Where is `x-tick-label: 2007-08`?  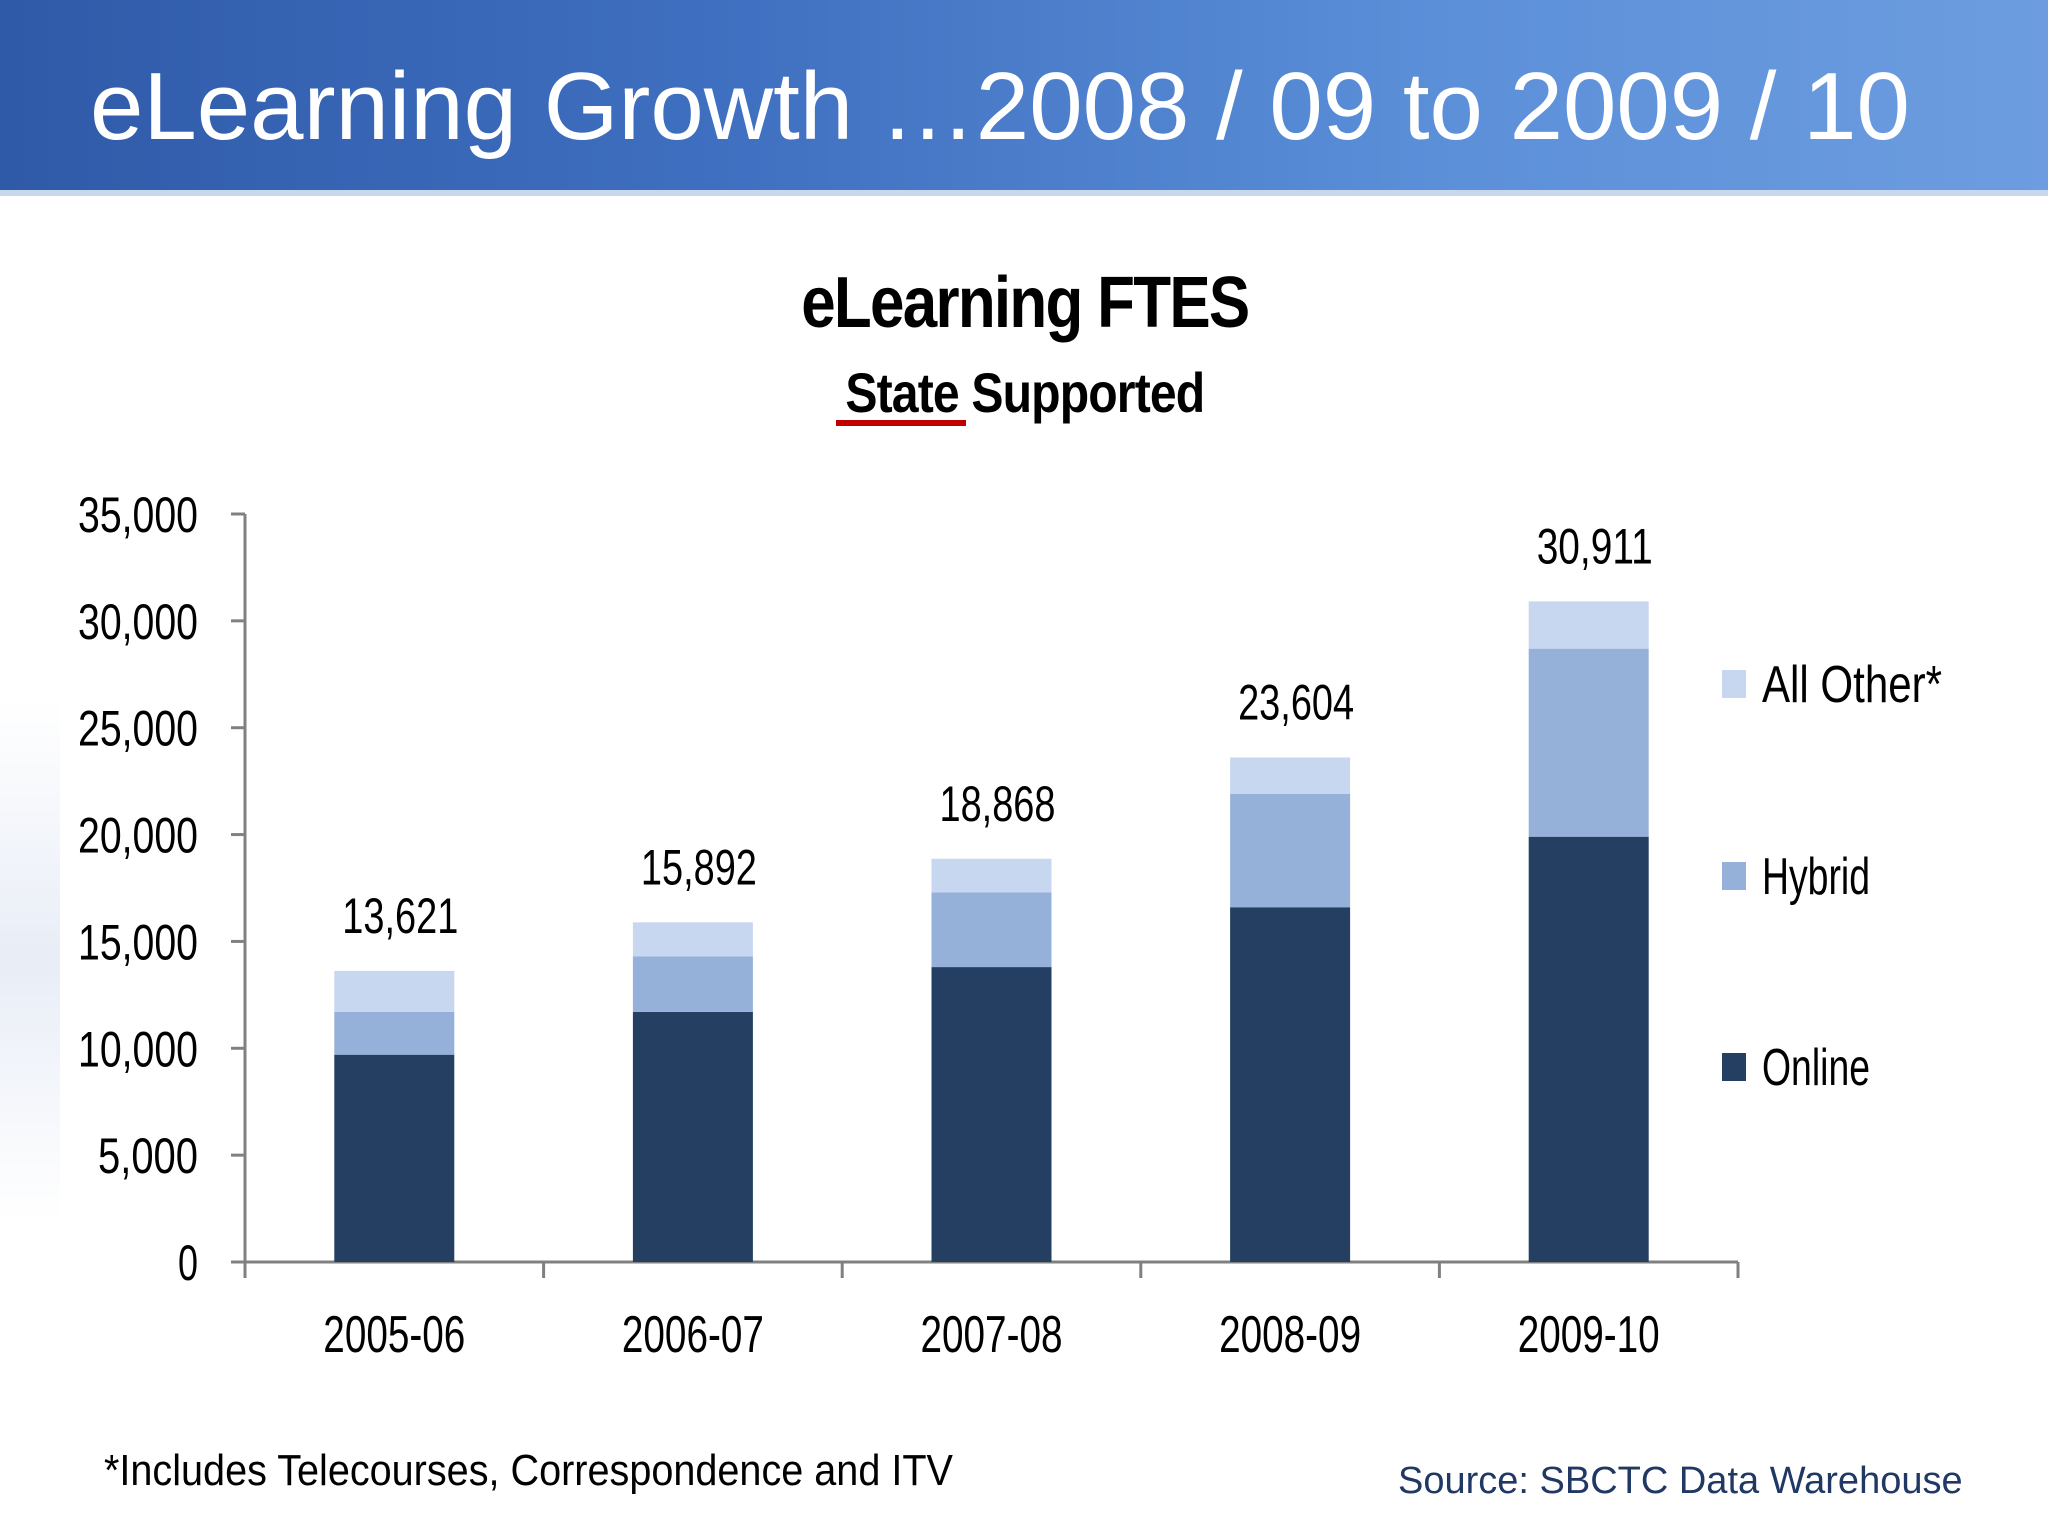
x-tick-label: 2007-08 is located at coordinates (992, 1335).